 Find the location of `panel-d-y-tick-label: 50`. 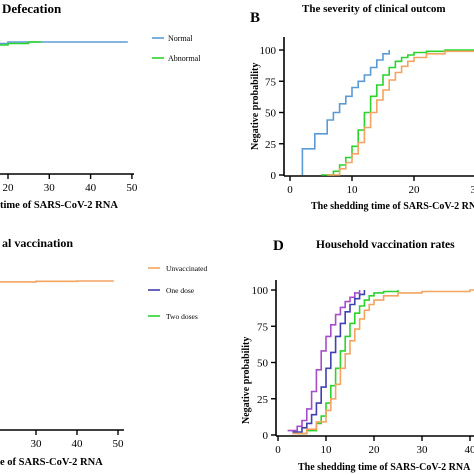

panel-d-y-tick-label: 50 is located at coordinates (263, 364).